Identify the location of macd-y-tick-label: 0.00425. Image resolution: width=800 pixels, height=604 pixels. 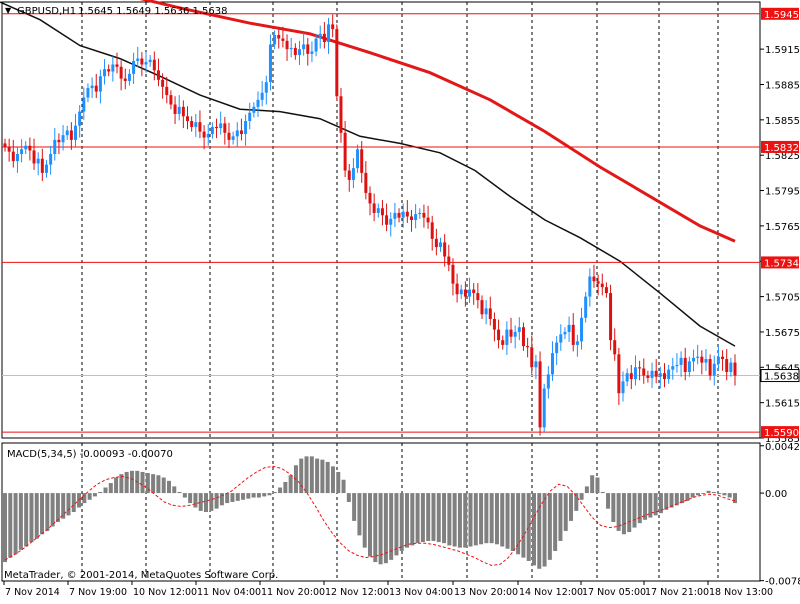
(782, 447).